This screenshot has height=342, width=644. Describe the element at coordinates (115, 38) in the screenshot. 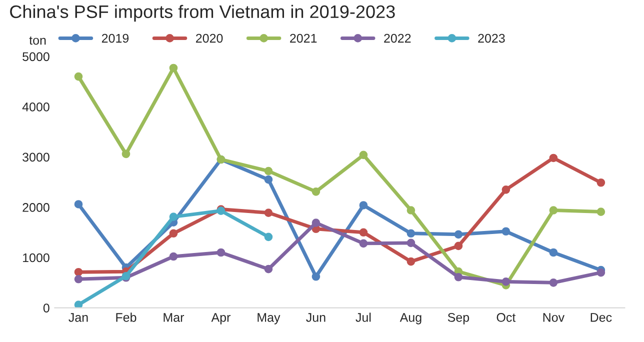

I see `legend-label: 2019` at that location.